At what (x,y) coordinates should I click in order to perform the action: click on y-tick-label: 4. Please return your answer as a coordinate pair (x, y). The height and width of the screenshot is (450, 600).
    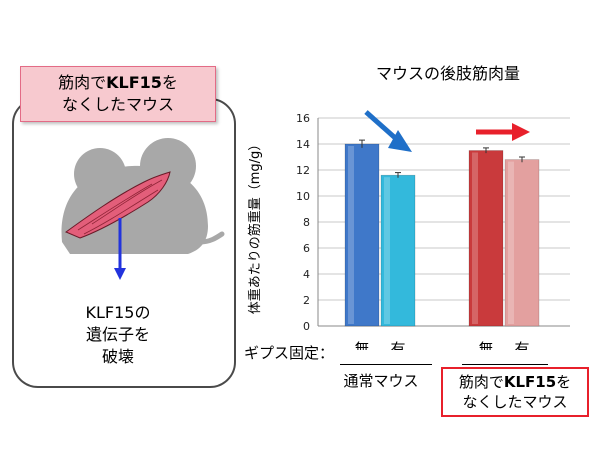
    Looking at the image, I should click on (306, 274).